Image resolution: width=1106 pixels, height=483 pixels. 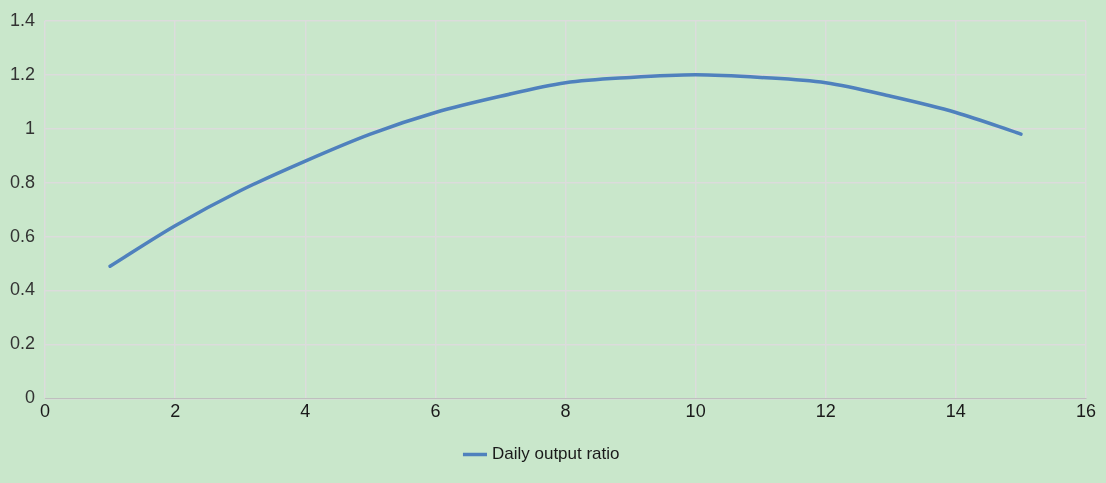 I want to click on x-tick-label: 12, so click(x=825, y=411).